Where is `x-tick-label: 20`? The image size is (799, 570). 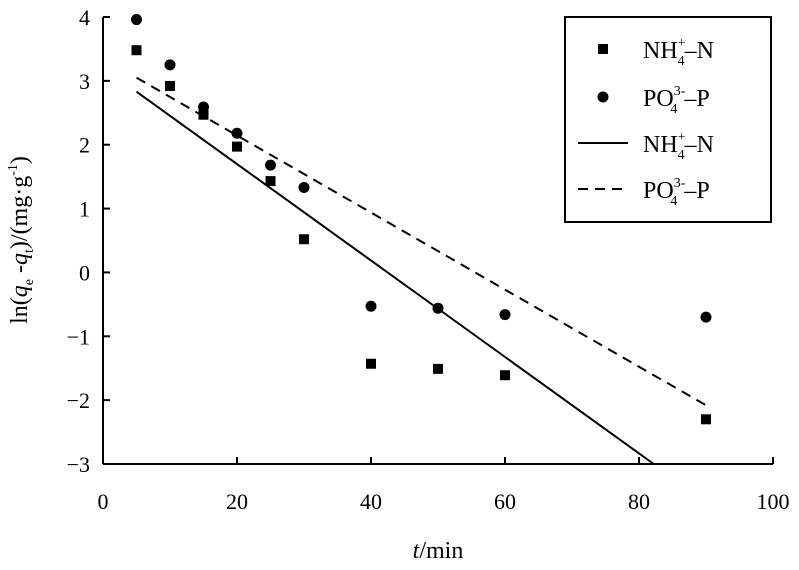
x-tick-label: 20 is located at coordinates (237, 501).